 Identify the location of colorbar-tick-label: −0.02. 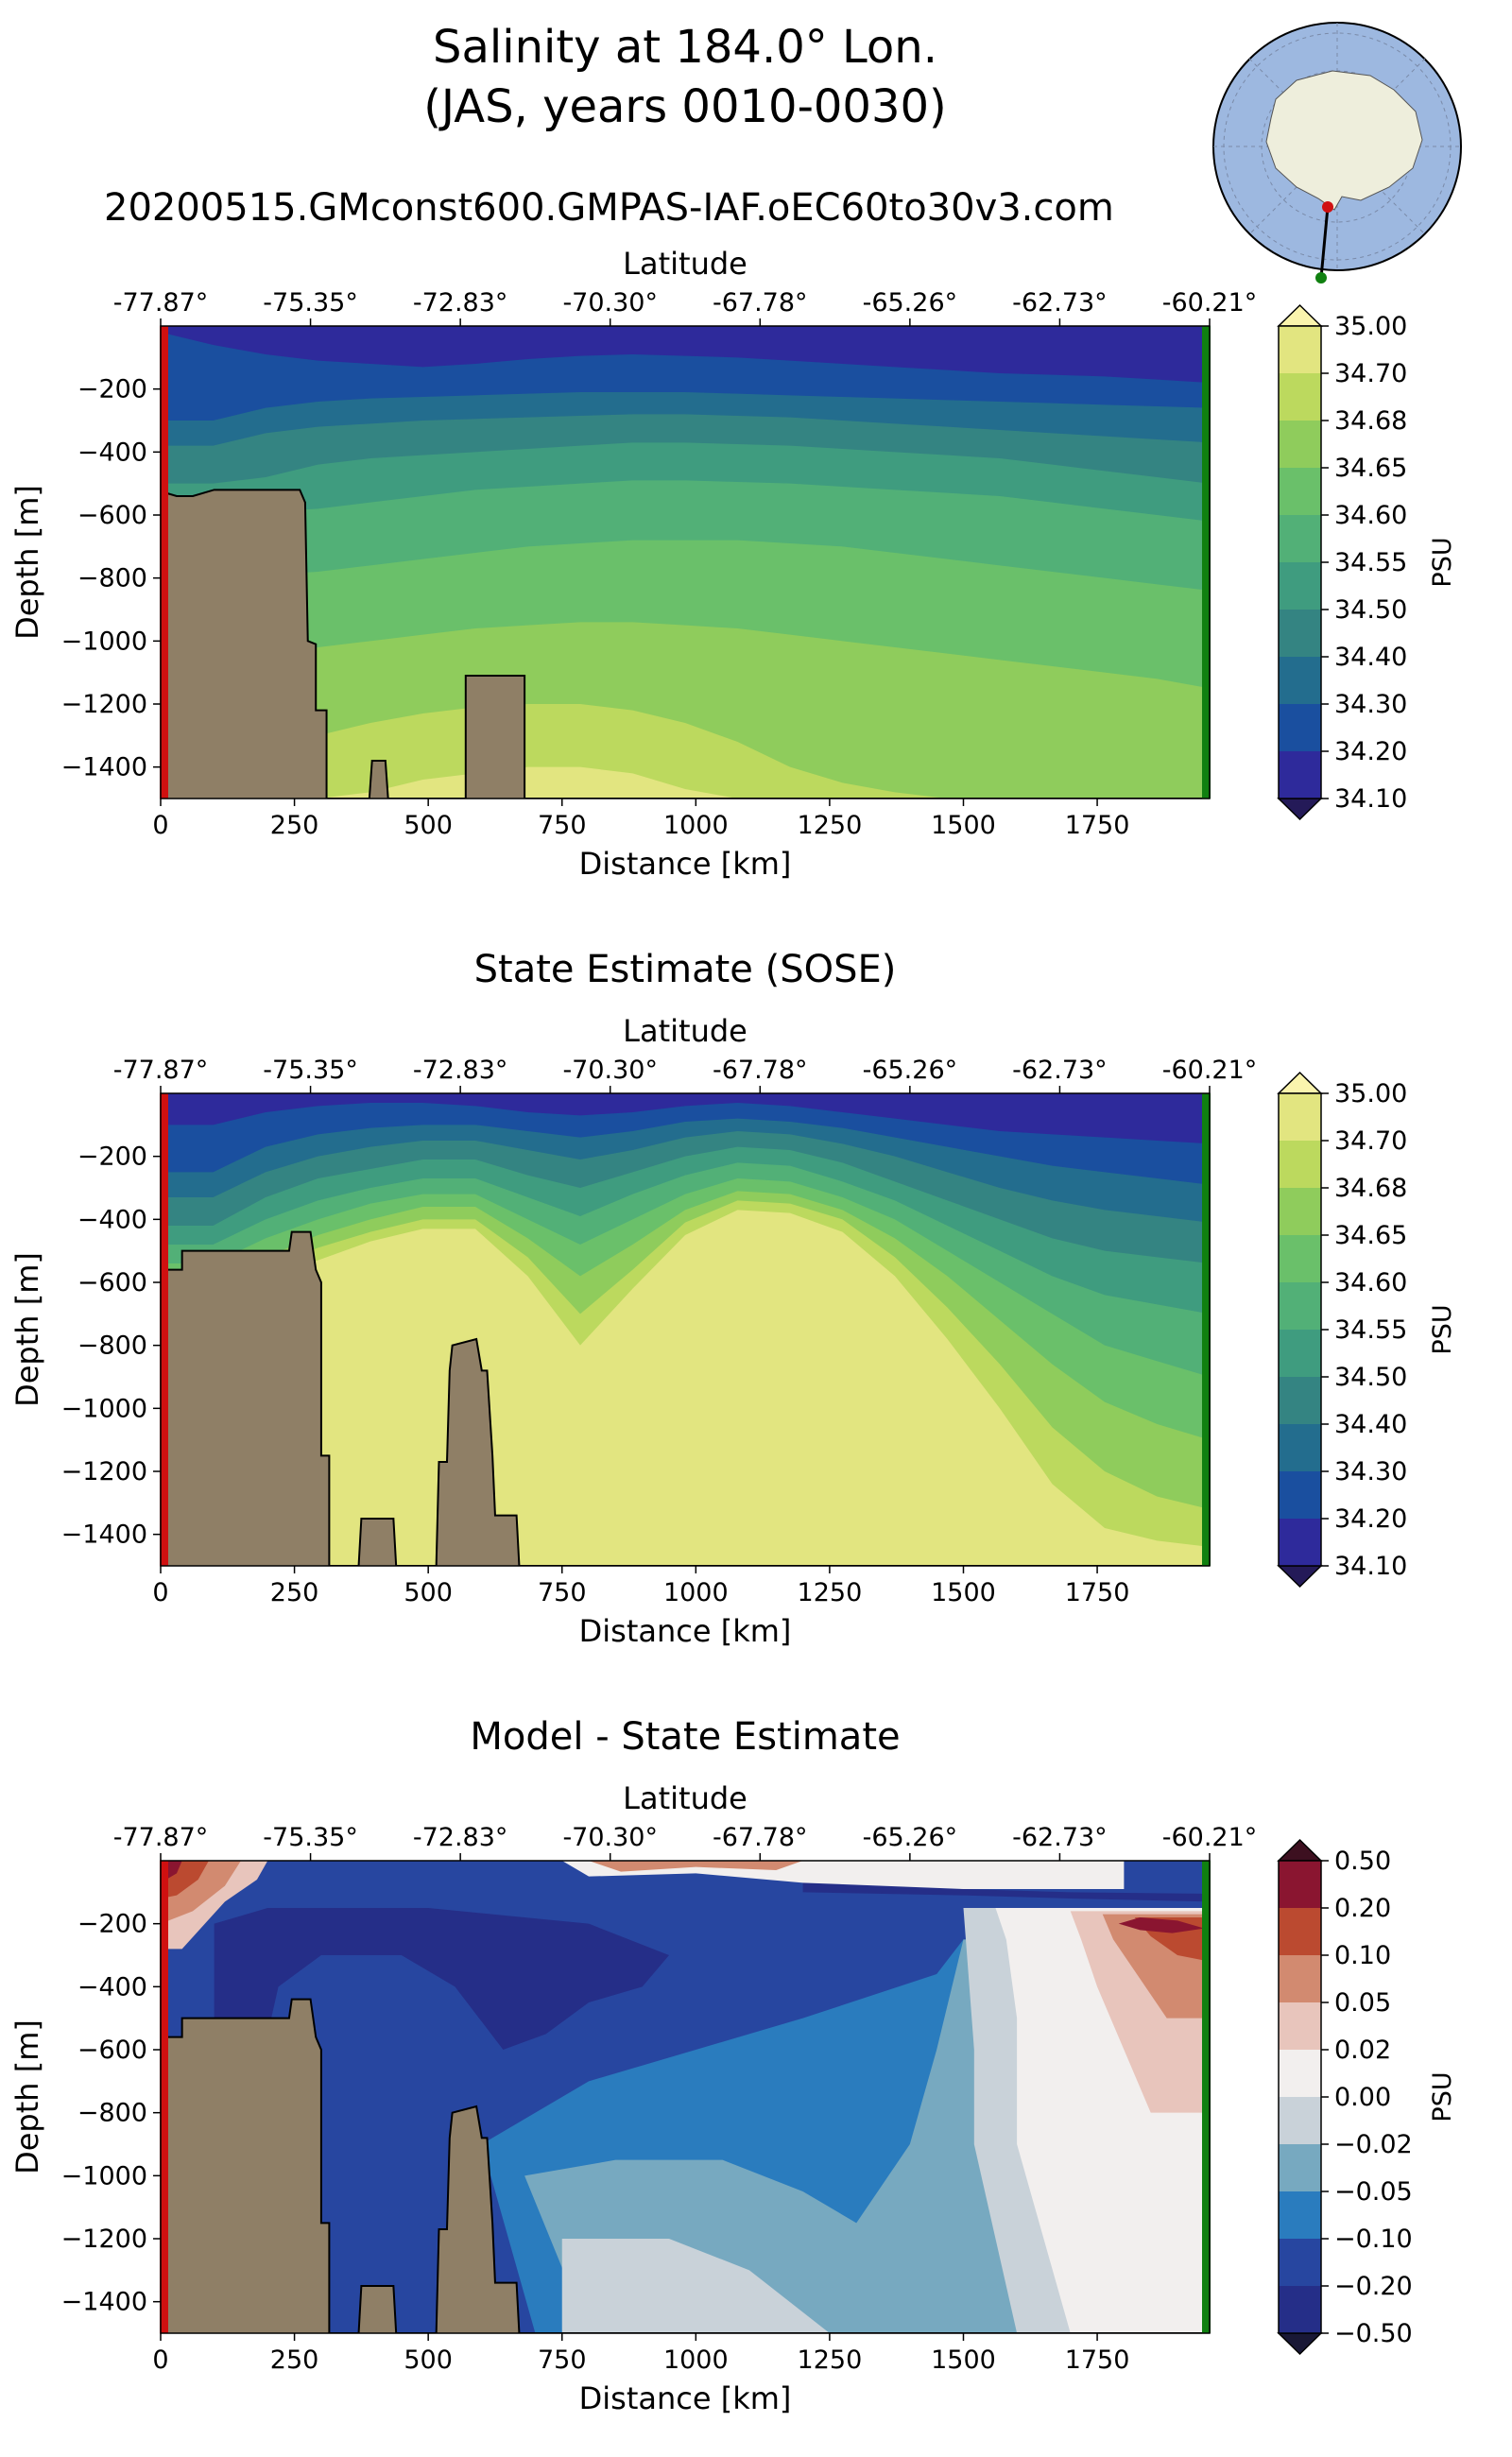
(1373, 2144).